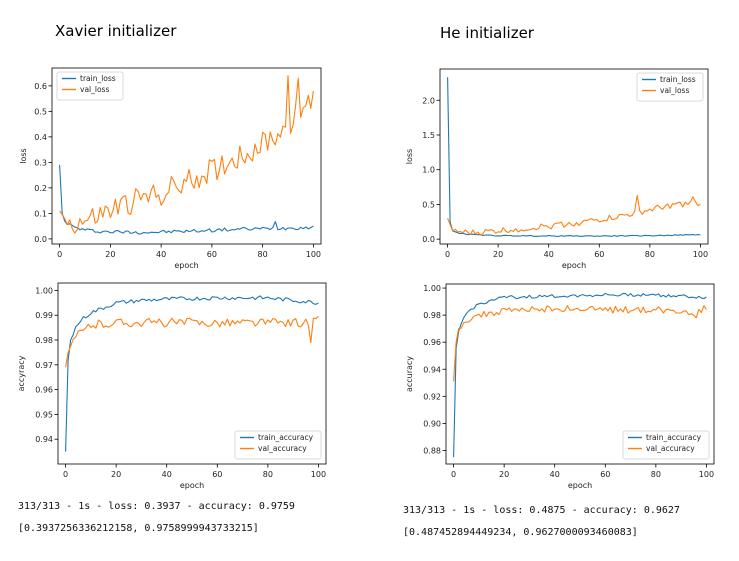  I want to click on xavier-loss-ytick-label: 0.1, so click(40, 213).